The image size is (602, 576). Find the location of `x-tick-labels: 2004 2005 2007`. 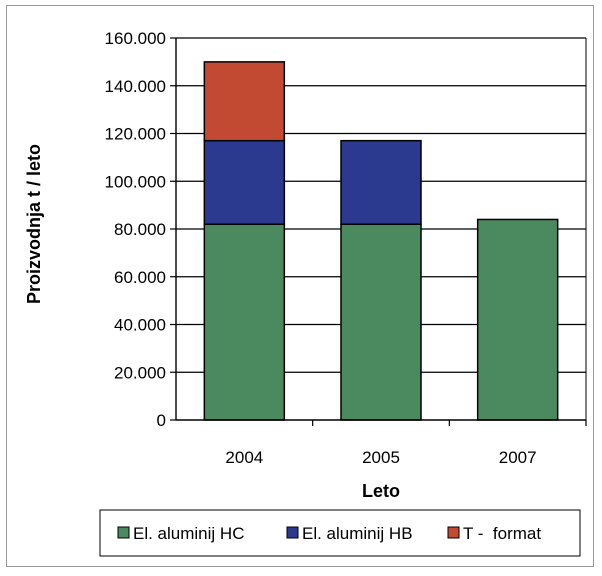

x-tick-labels: 2004 2005 2007 is located at coordinates (380, 457).